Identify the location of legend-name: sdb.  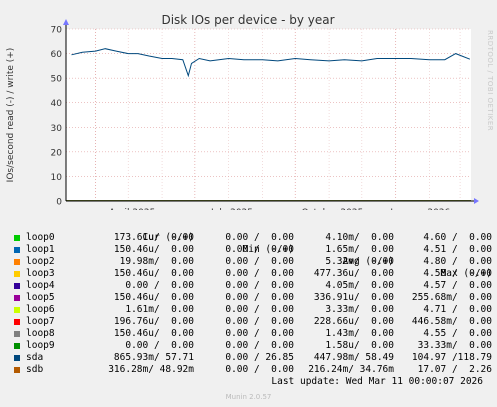
(35, 369).